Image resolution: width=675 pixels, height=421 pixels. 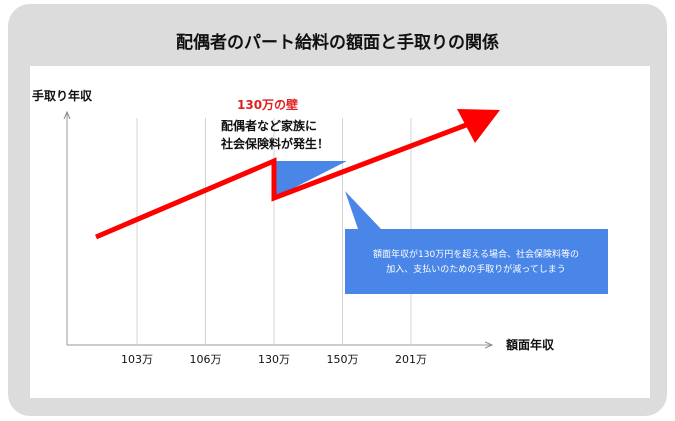 I want to click on event-text-line1: 配偶者など家族に, so click(x=269, y=125).